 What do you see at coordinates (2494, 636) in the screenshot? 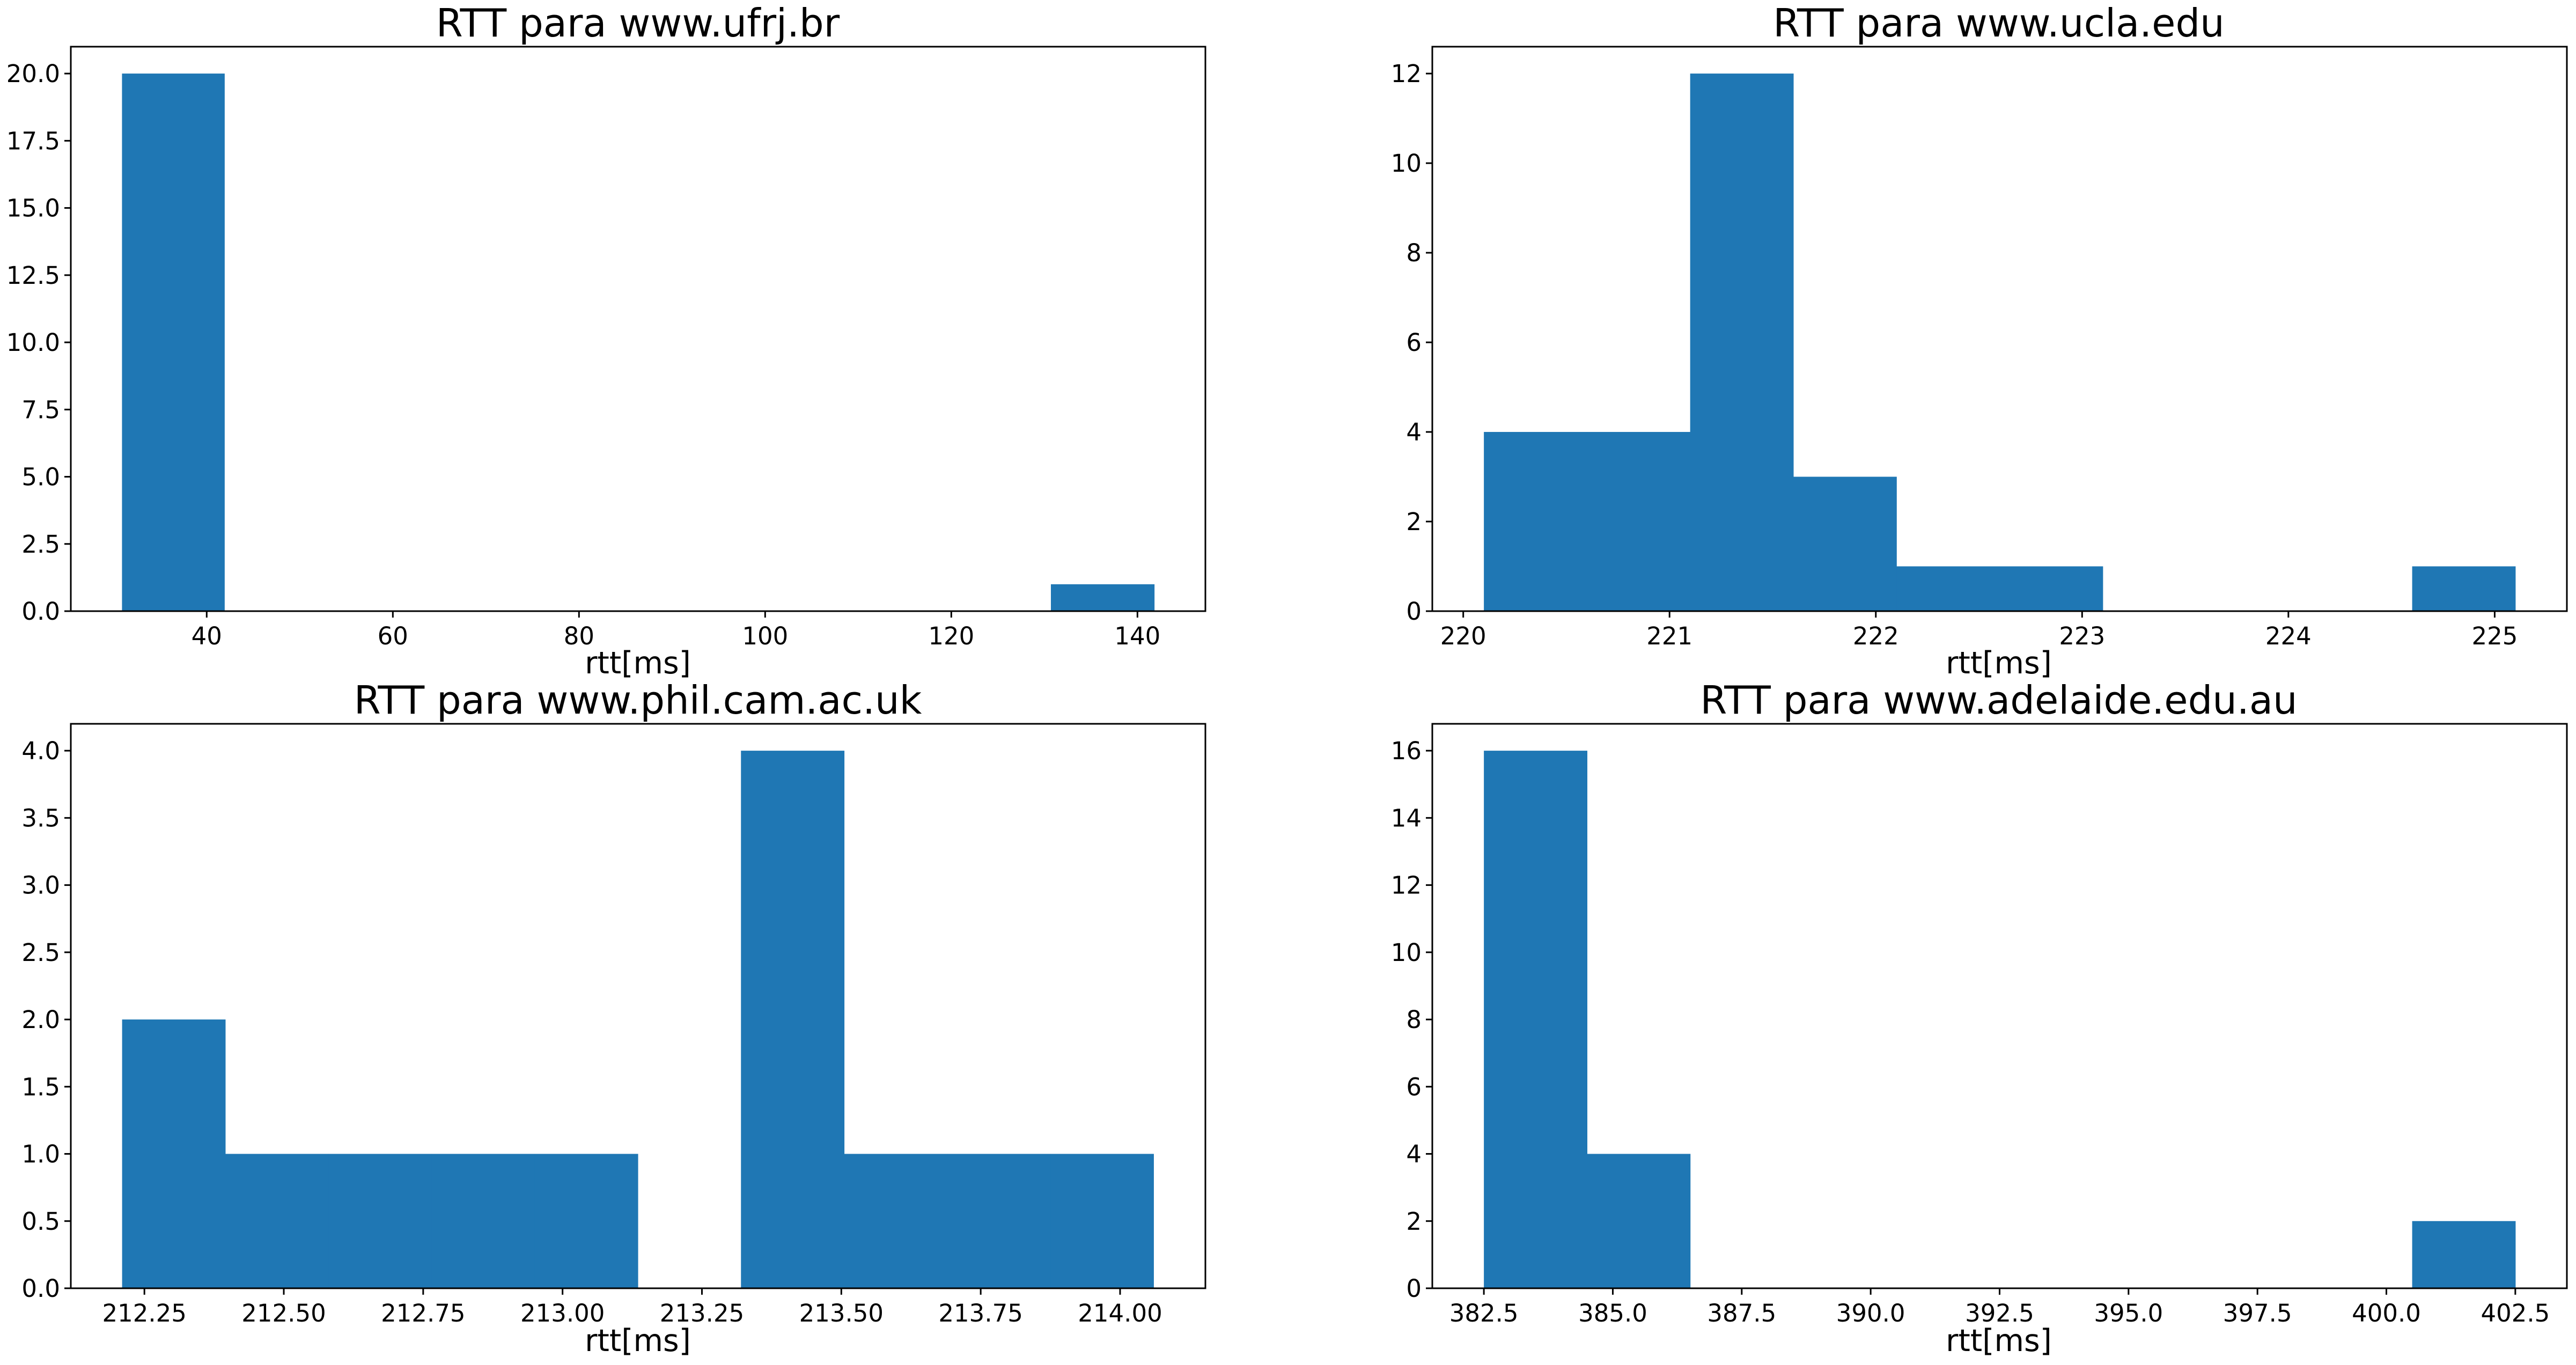
I see `x-tick-label: 225` at bounding box center [2494, 636].